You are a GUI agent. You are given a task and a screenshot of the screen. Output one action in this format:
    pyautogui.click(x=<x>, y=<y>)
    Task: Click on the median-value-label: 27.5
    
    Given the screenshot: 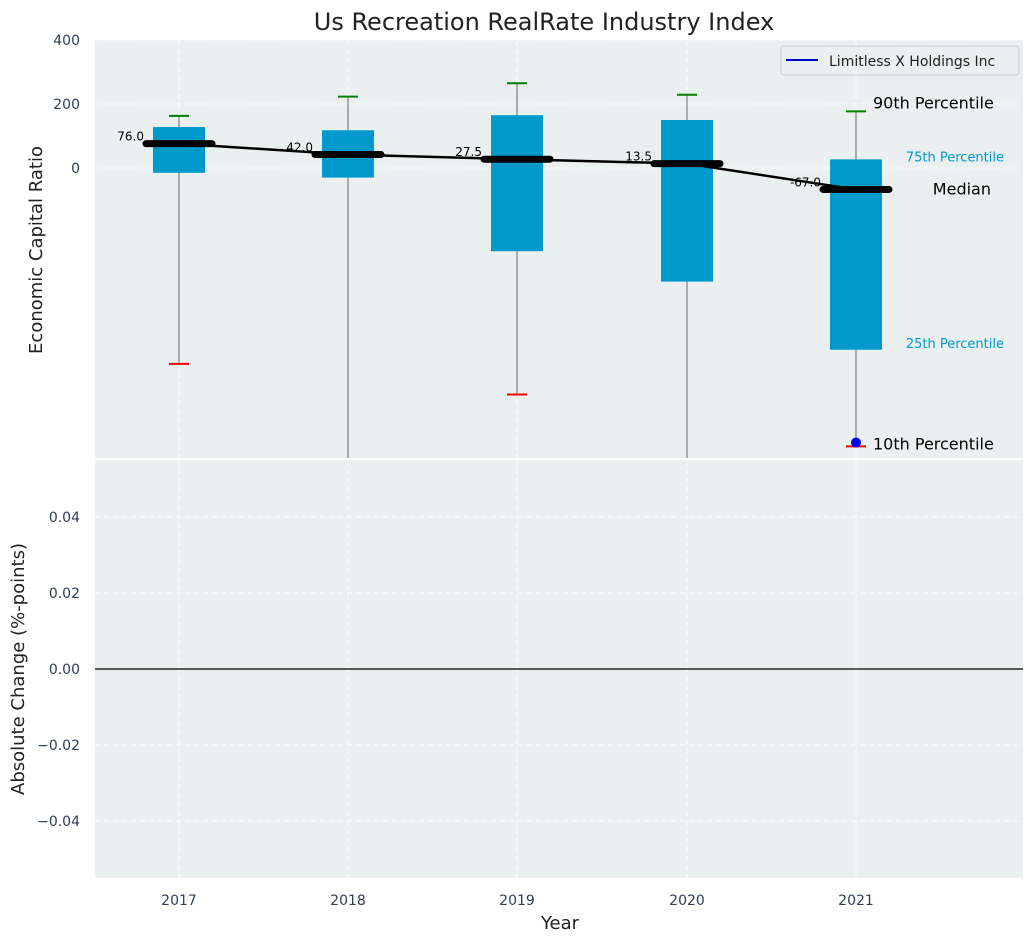 What is the action you would take?
    pyautogui.click(x=468, y=152)
    